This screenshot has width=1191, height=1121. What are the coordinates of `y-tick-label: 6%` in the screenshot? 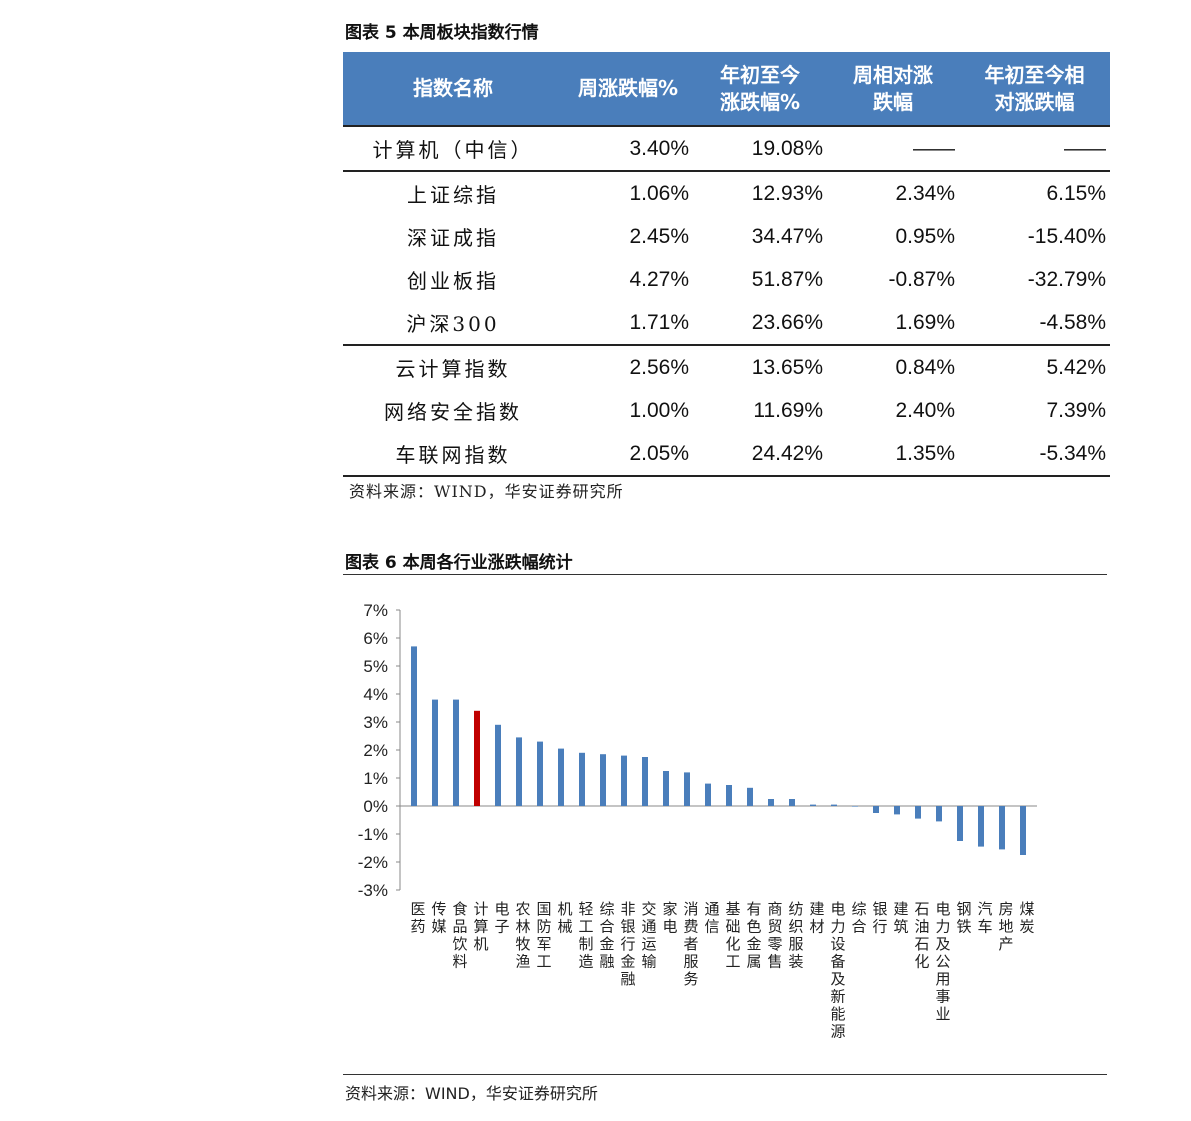 It's located at (375, 638).